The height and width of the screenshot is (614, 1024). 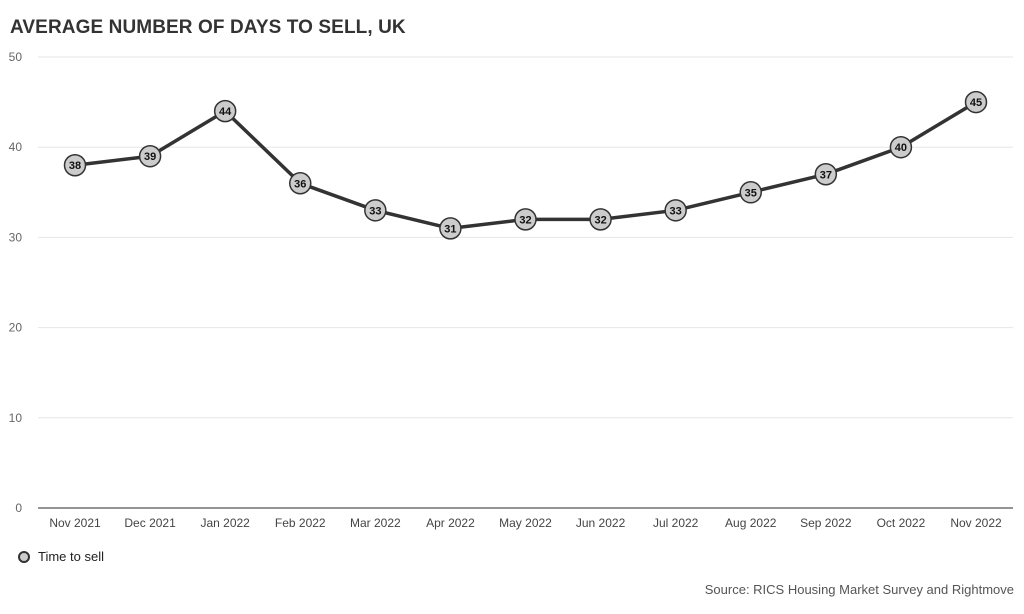 What do you see at coordinates (16, 147) in the screenshot?
I see `y-tick-label: 40` at bounding box center [16, 147].